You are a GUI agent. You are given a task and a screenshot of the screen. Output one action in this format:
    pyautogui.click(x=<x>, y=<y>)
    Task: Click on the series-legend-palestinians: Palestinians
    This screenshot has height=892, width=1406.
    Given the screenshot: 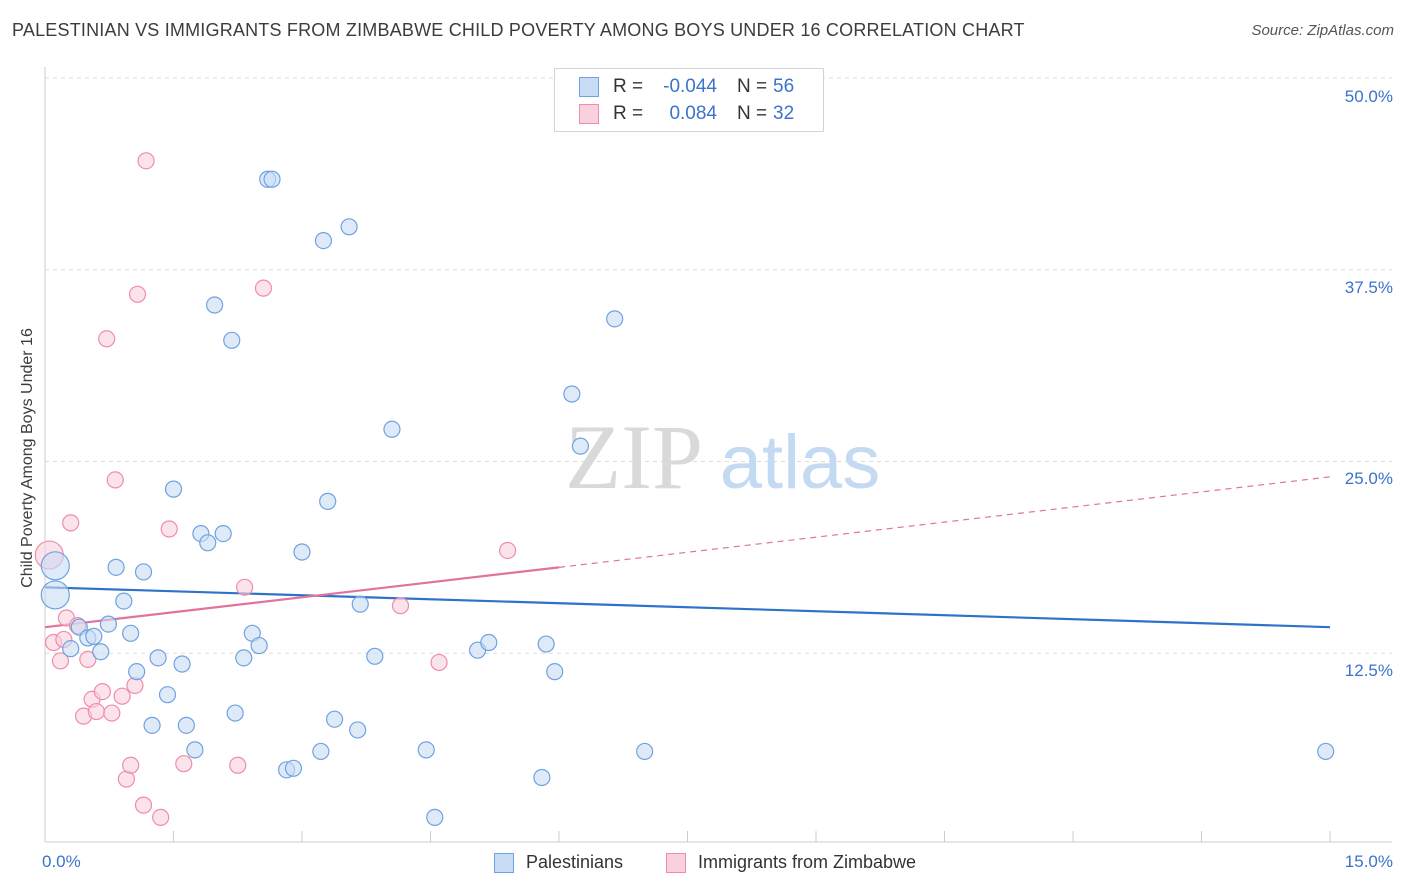 What is the action you would take?
    pyautogui.click(x=558, y=862)
    